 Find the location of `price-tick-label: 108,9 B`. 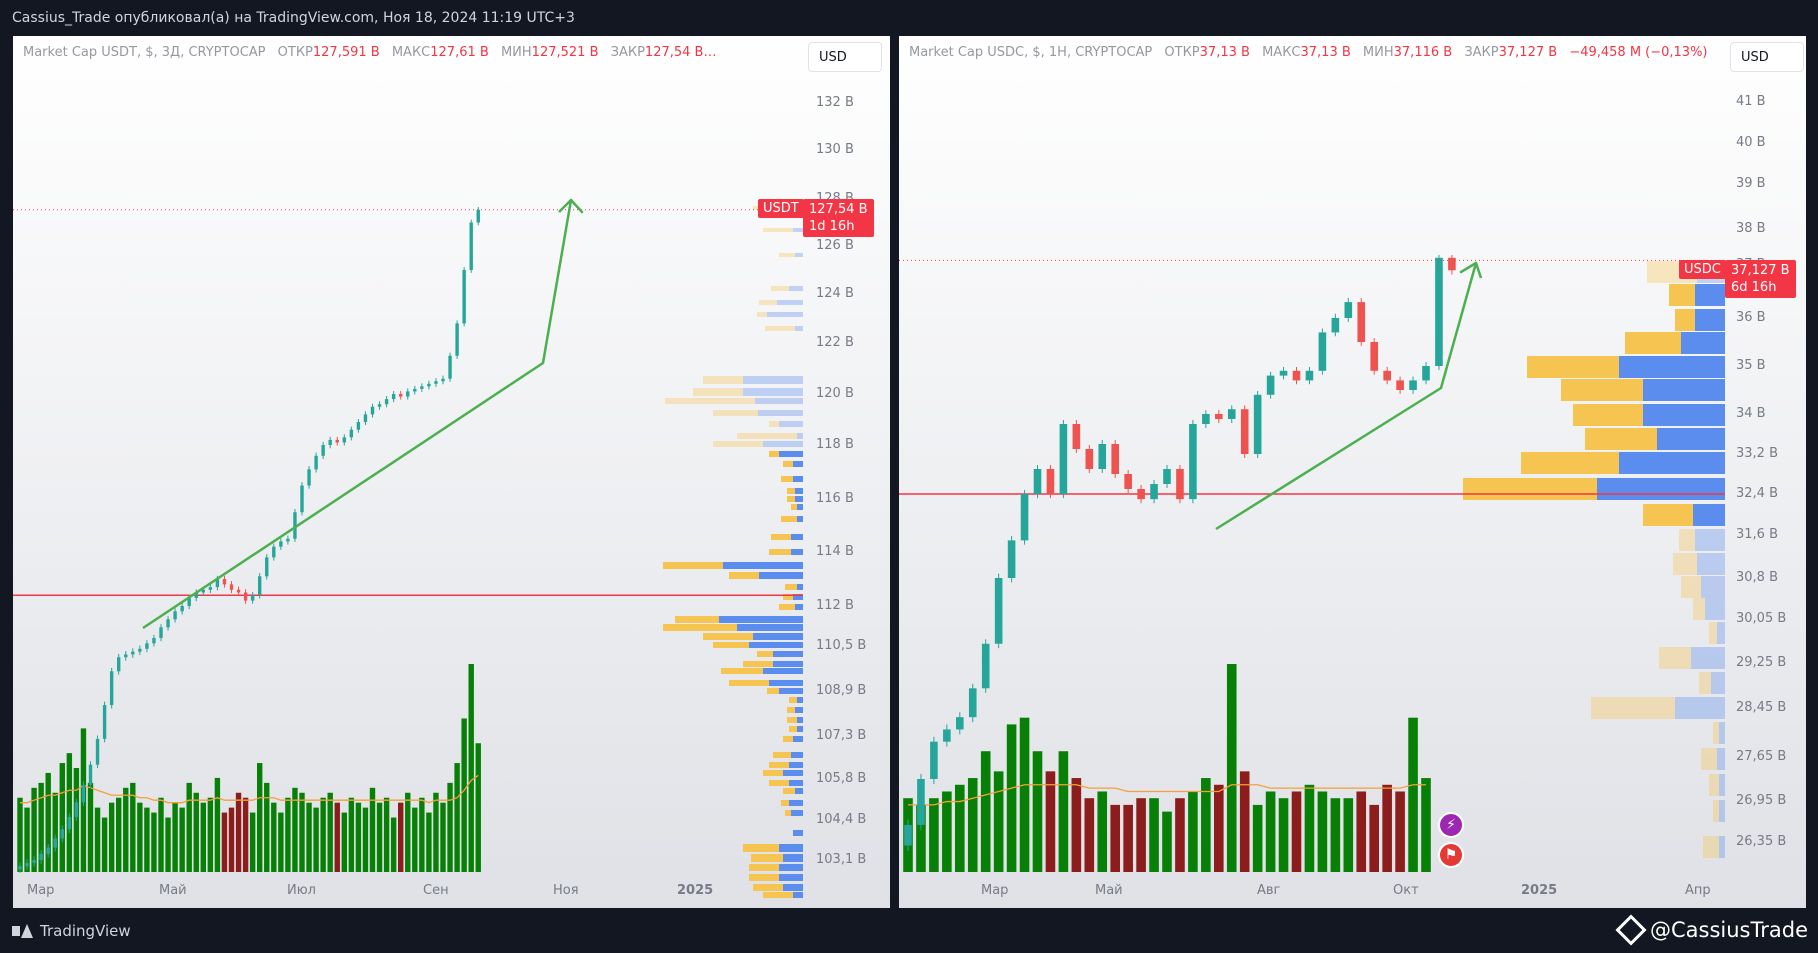

price-tick-label: 108,9 B is located at coordinates (841, 690).